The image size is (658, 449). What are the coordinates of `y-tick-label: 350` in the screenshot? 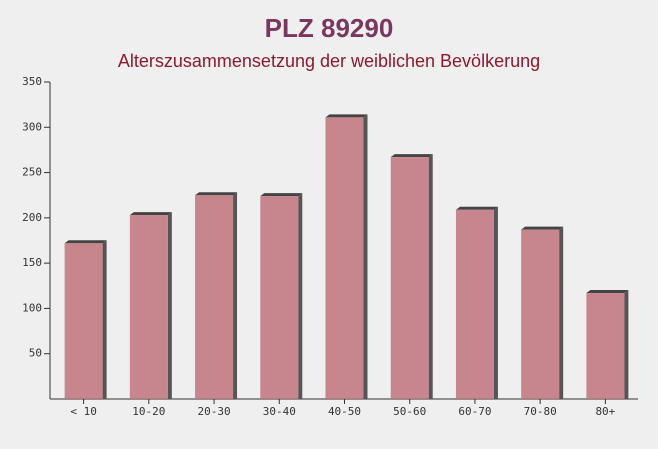 It's located at (32, 81).